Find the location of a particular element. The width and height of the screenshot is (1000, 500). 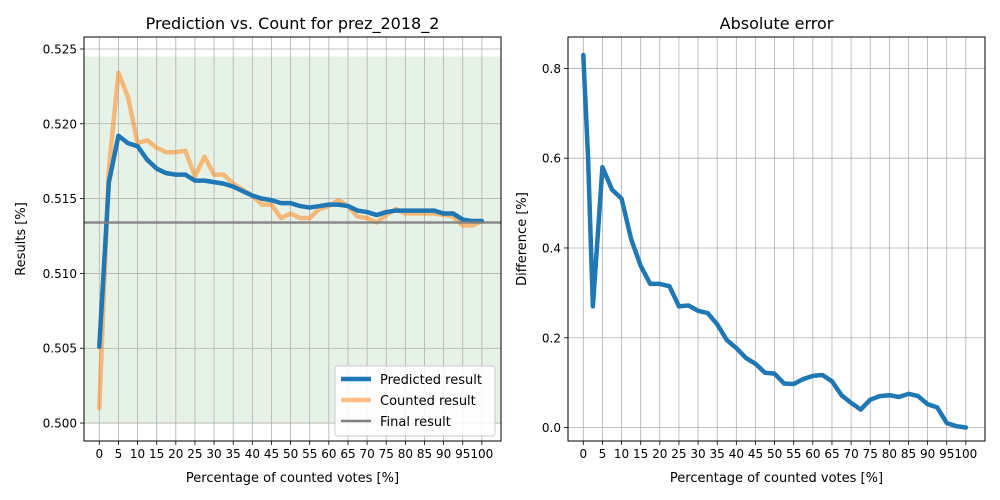

left-x-axis-label: Percentage of counted votes [%] is located at coordinates (292, 478).